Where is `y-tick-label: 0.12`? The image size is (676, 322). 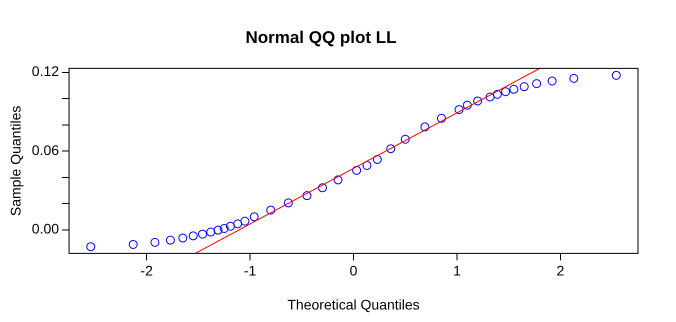 y-tick-label: 0.12 is located at coordinates (46, 71).